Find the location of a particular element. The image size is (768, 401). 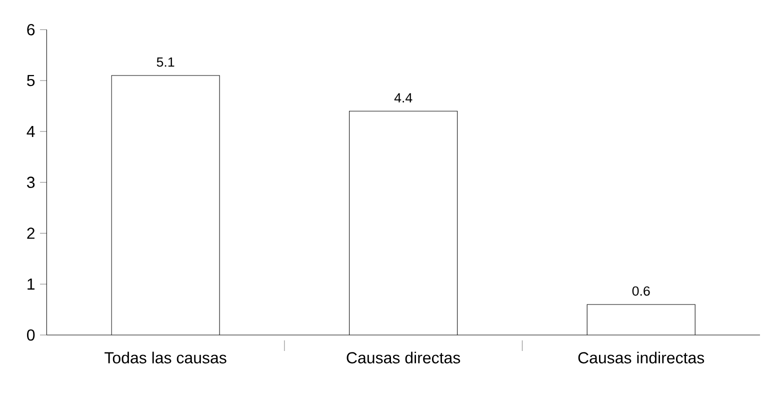

y-tick-label: 0 is located at coordinates (31, 335).